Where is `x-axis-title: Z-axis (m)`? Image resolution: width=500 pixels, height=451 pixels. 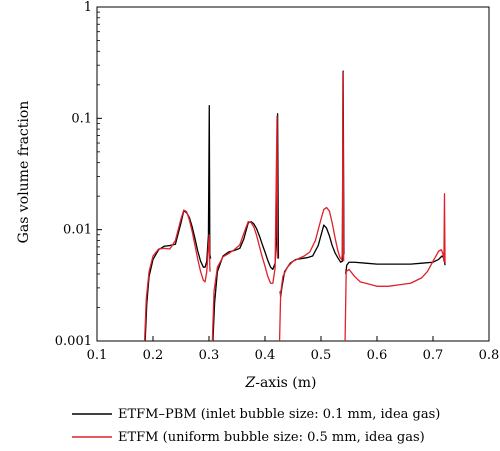 x-axis-title: Z-axis (m) is located at coordinates (280, 383).